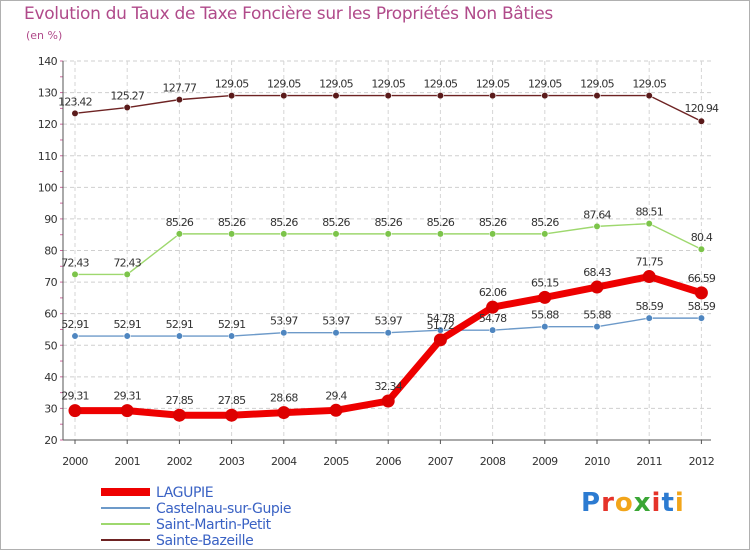 The height and width of the screenshot is (550, 750). I want to click on x-tick-label: 2005, so click(336, 461).